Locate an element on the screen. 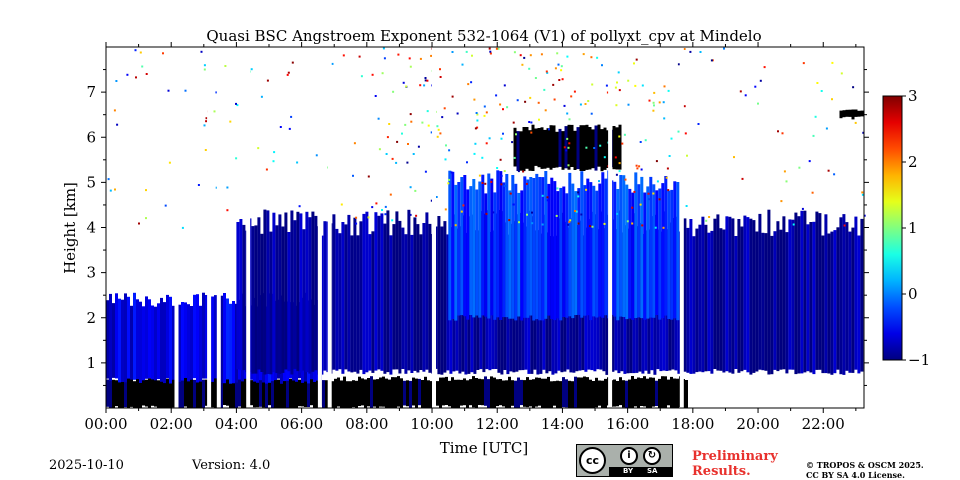 The image size is (960, 480). cc-icon: cc is located at coordinates (592, 460).